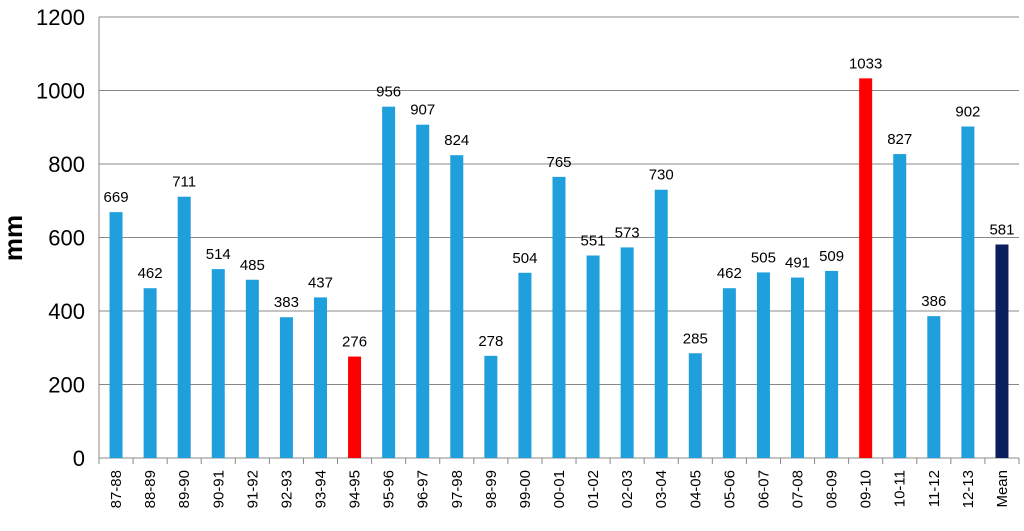 The image size is (1024, 531). I want to click on x-tick-label: 96-97, so click(423, 489).